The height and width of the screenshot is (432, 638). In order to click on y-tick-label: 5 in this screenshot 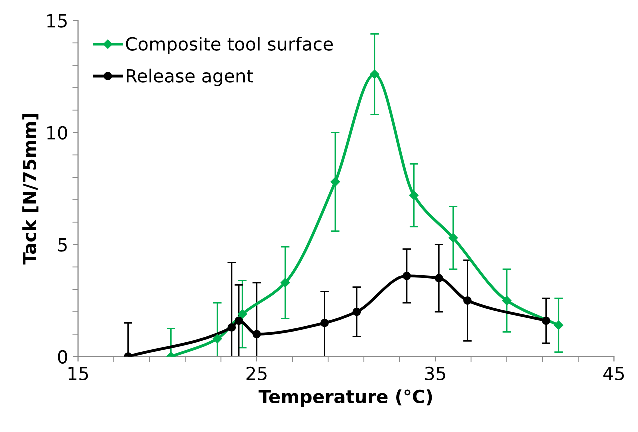, I will do `click(62, 245)`.